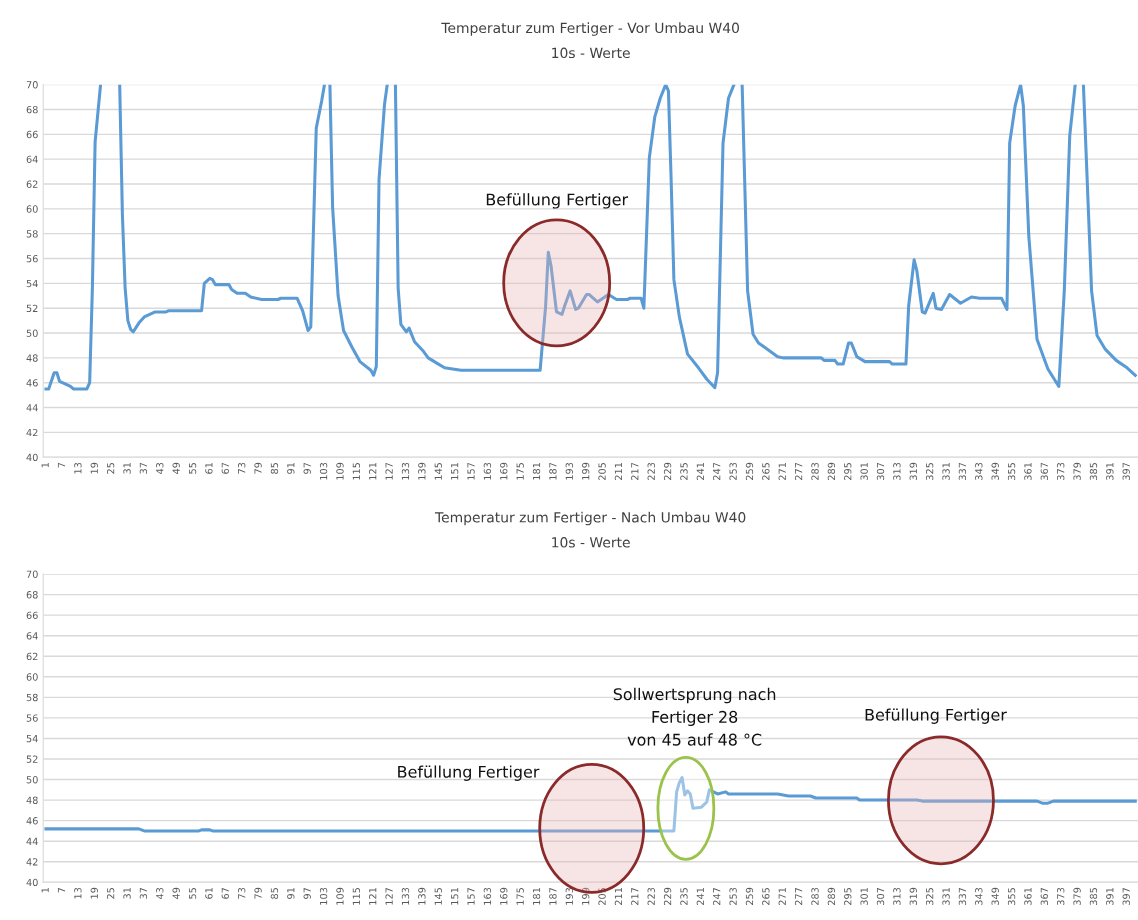  Describe the element at coordinates (667, 471) in the screenshot. I see `x-tick-label: 229` at that location.